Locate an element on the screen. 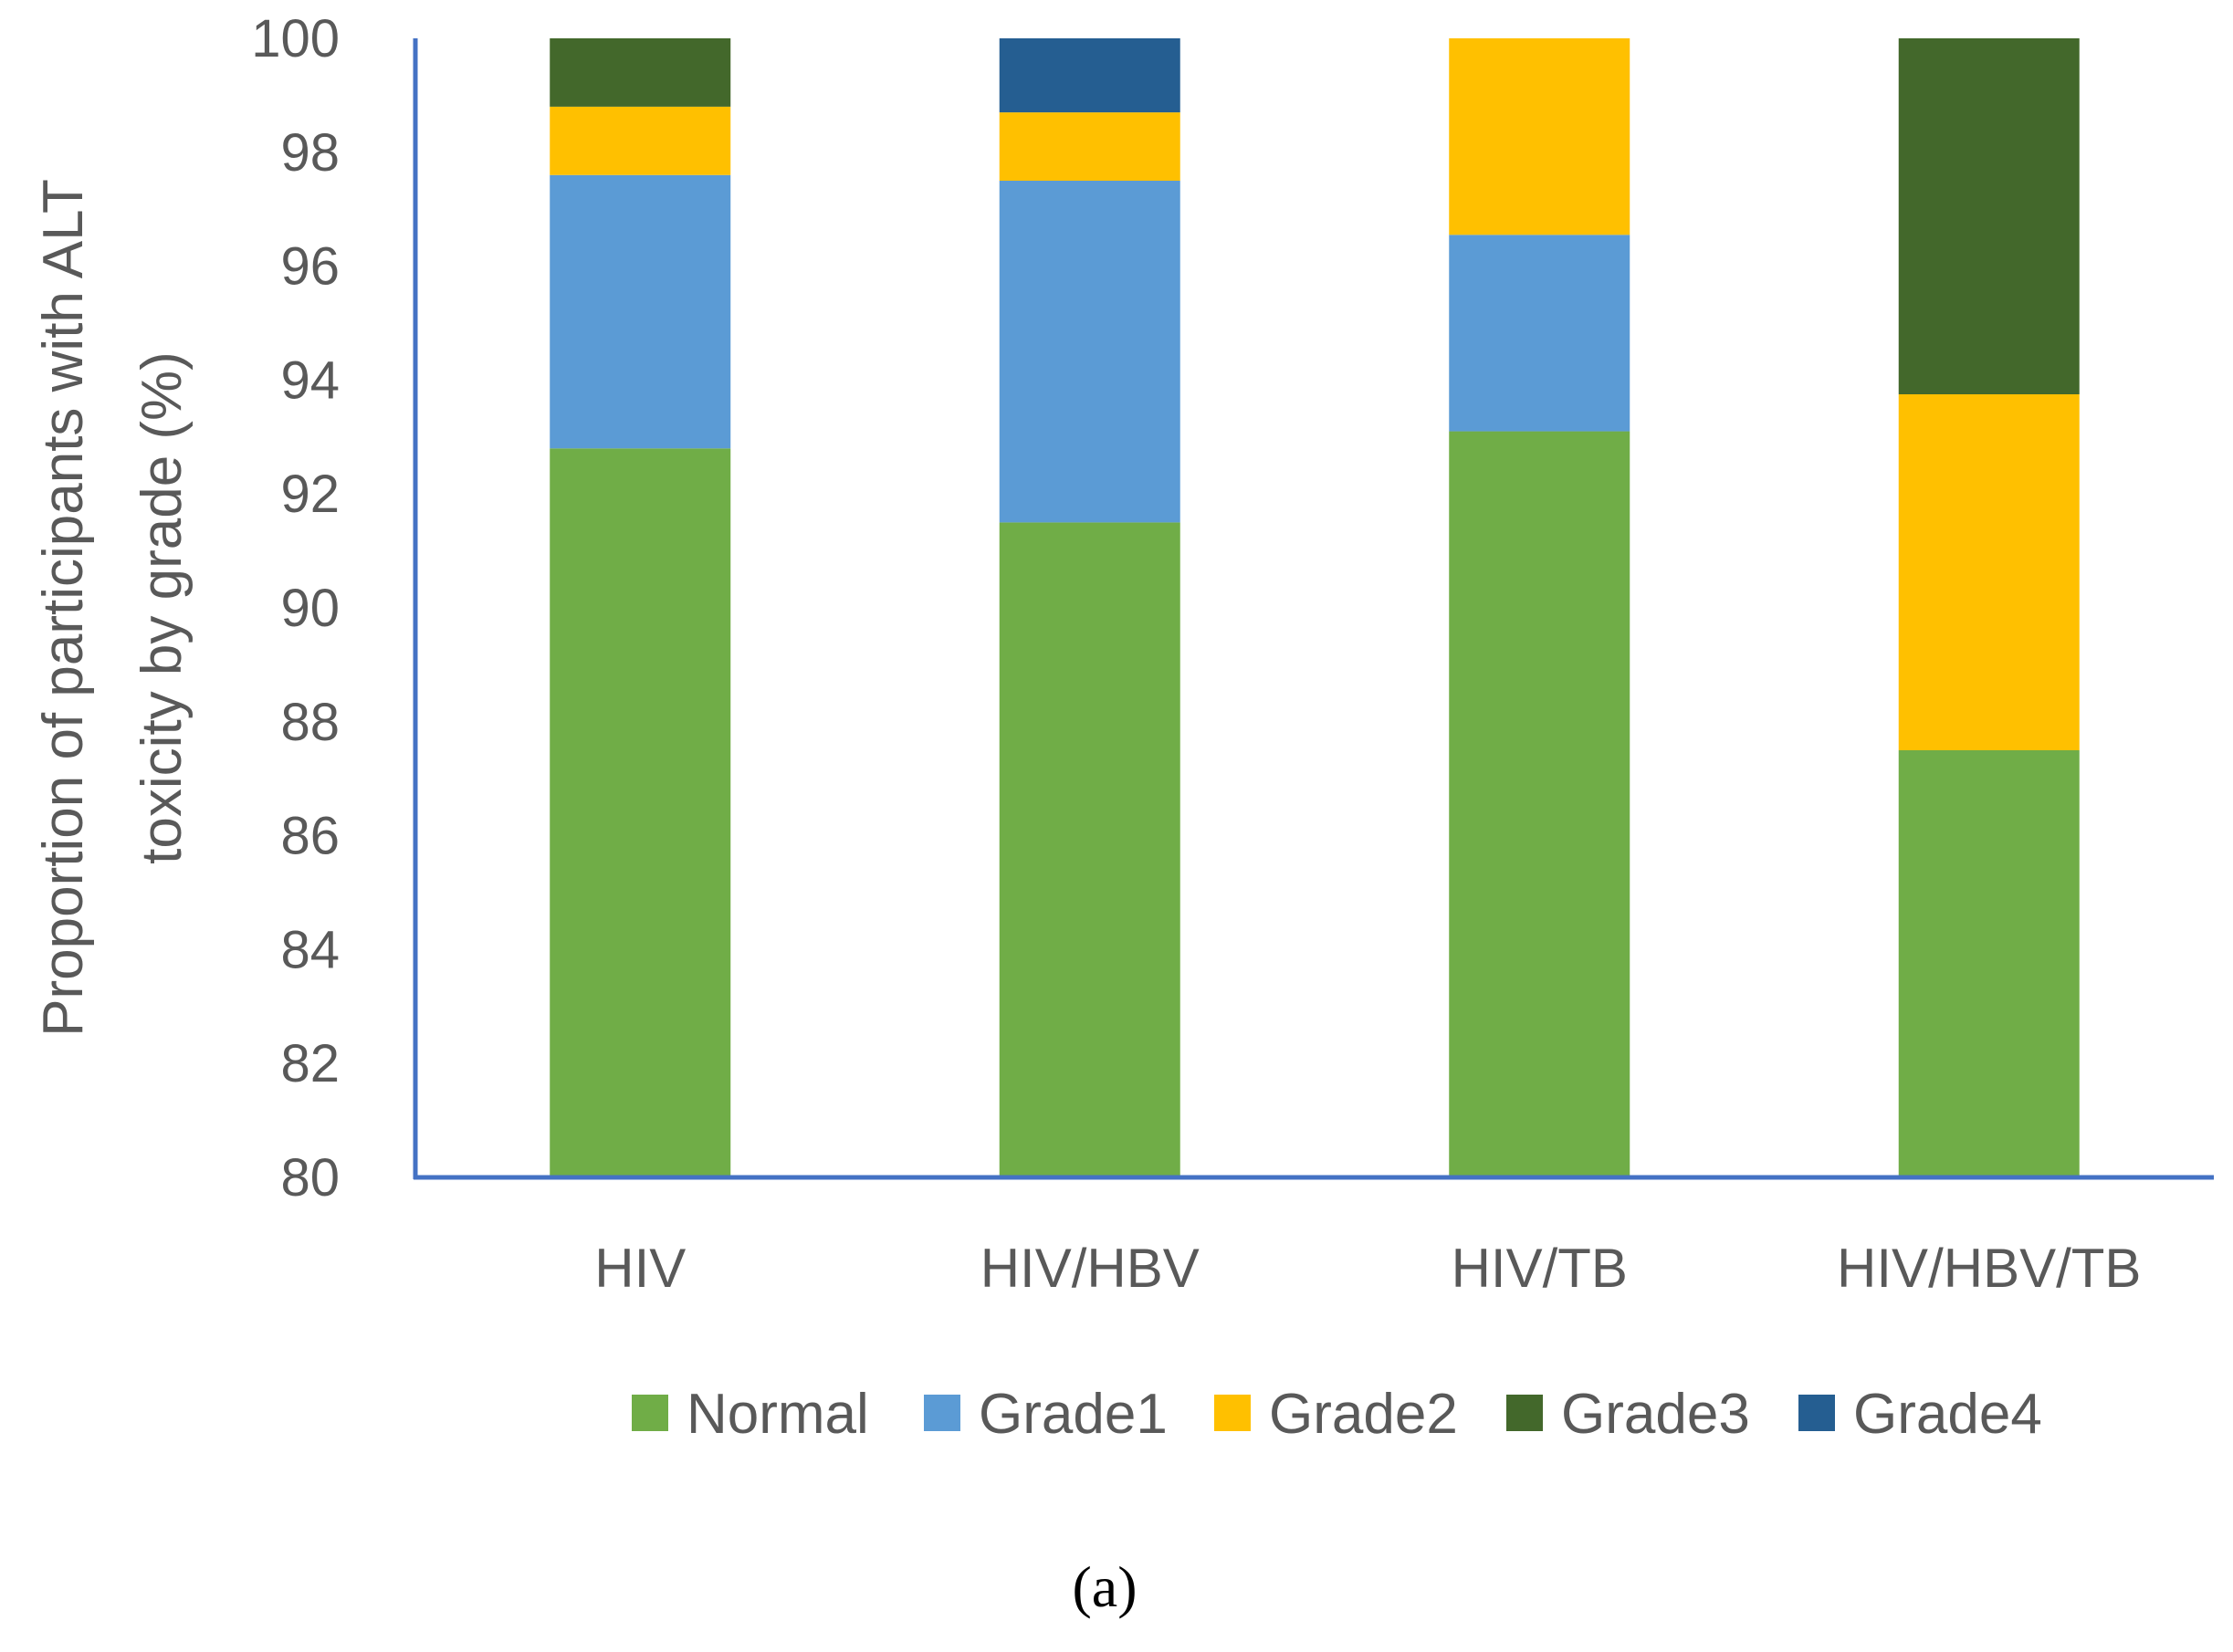 This screenshot has height=1652, width=2233. bar-segment-grade2-hiv is located at coordinates (640, 140).